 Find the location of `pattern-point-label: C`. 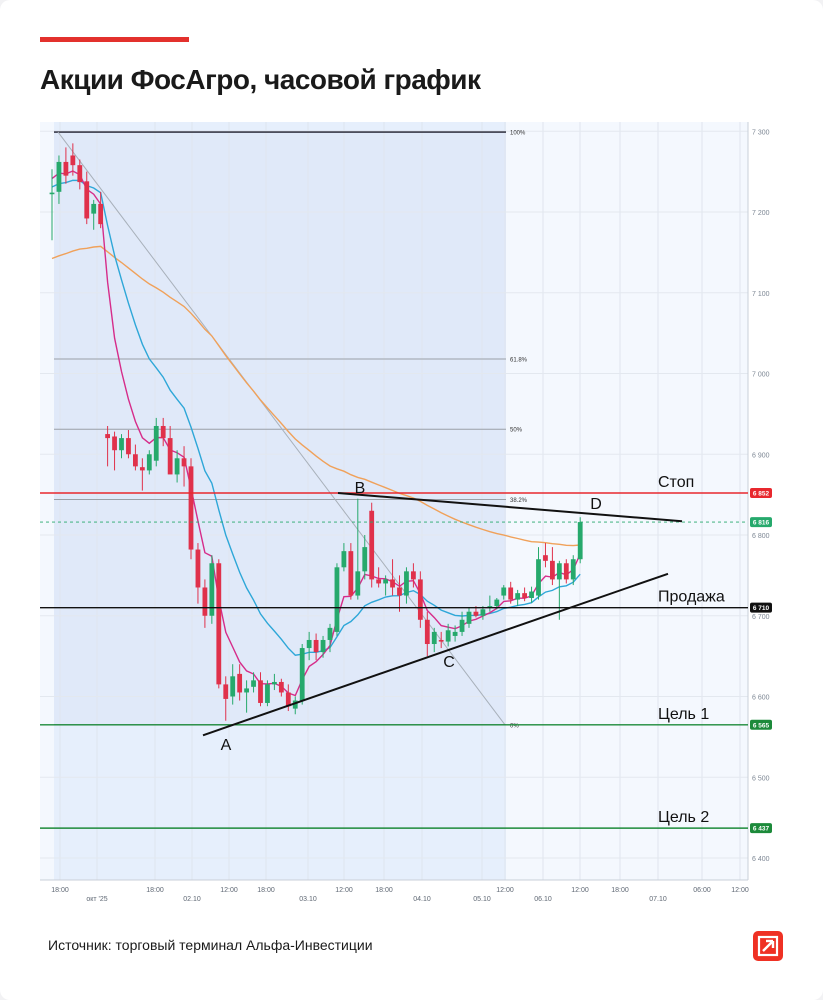

pattern-point-label: C is located at coordinates (449, 662).